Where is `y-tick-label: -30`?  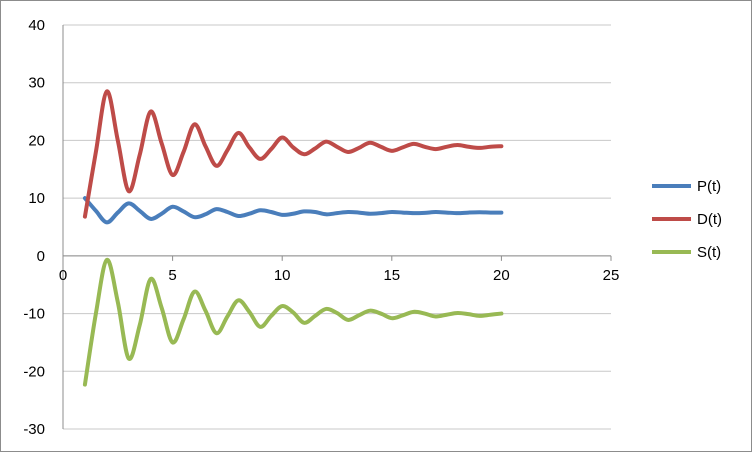
y-tick-label: -30 is located at coordinates (34, 429).